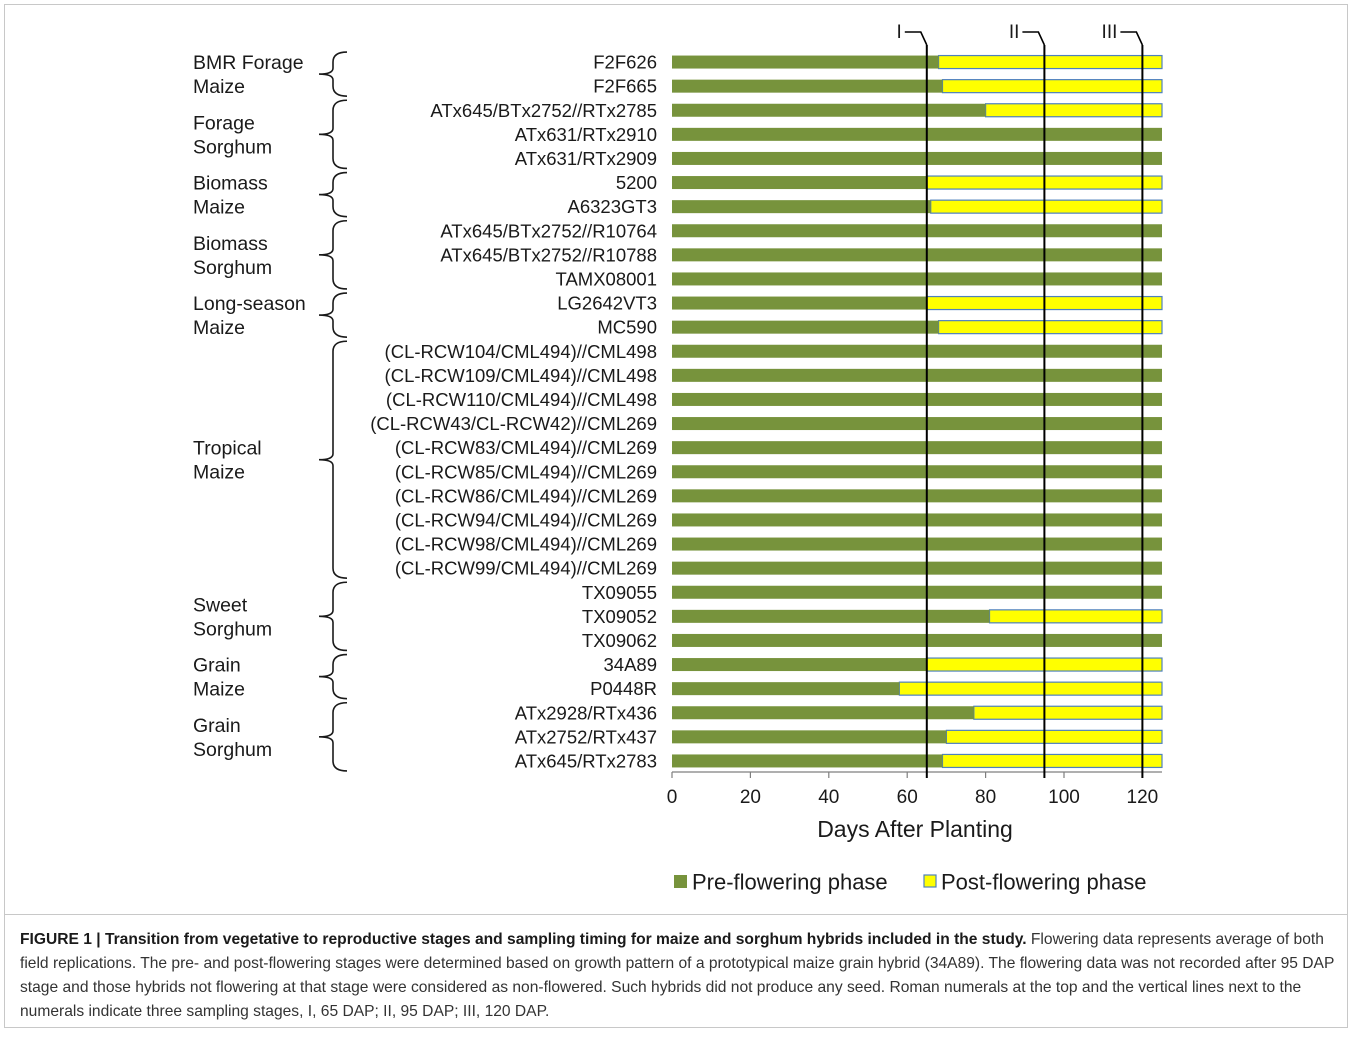 The image size is (1355, 1037). I want to click on x-tick-label: 100, so click(1064, 797).